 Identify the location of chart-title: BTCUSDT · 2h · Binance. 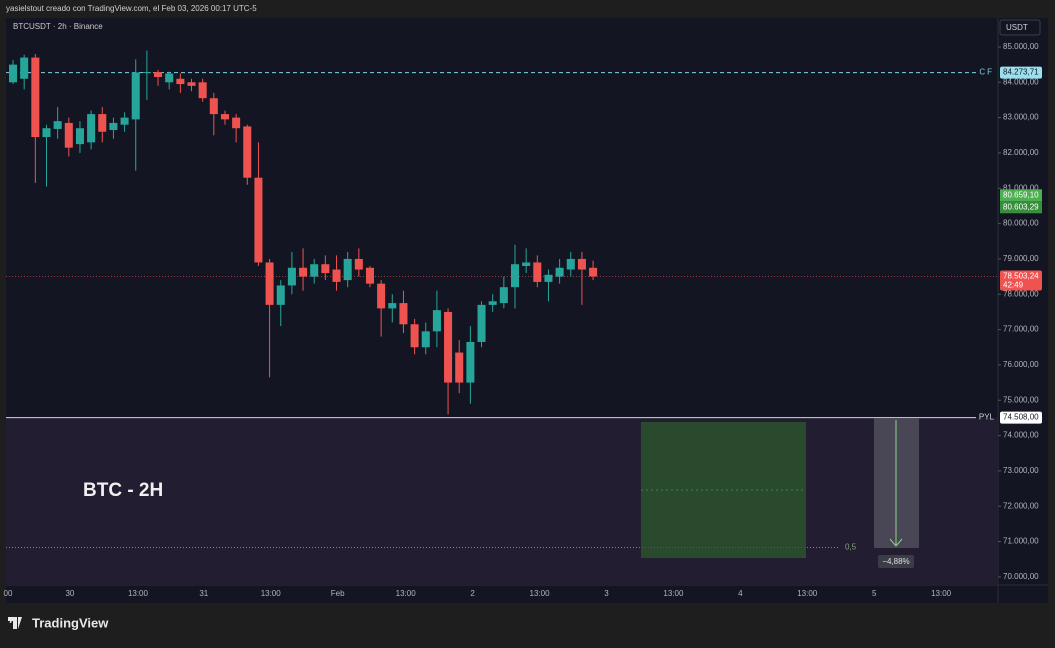
(58, 26).